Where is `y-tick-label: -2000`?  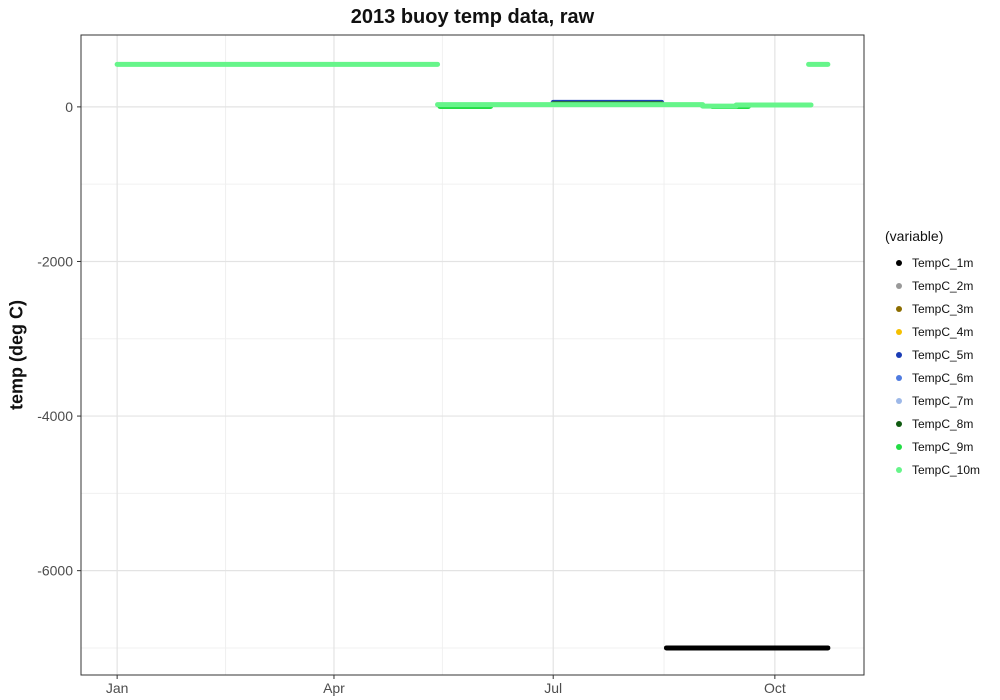
y-tick-label: -2000 is located at coordinates (55, 261).